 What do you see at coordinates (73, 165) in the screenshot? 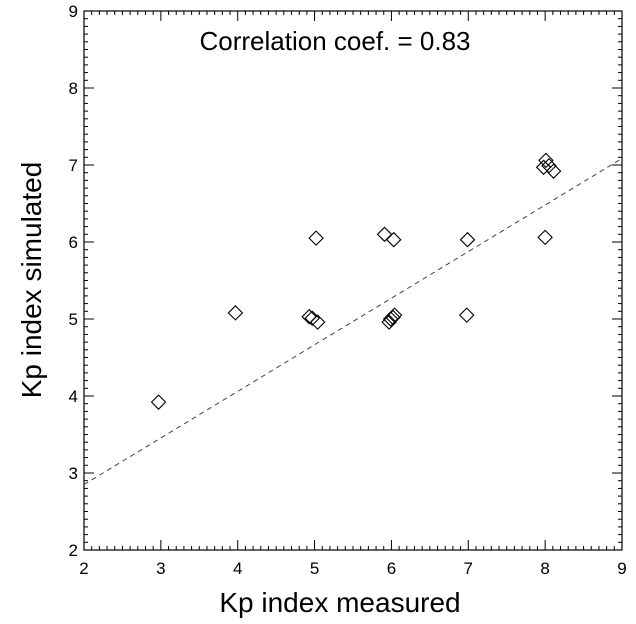
I see `y-tick-label: 7` at bounding box center [73, 165].